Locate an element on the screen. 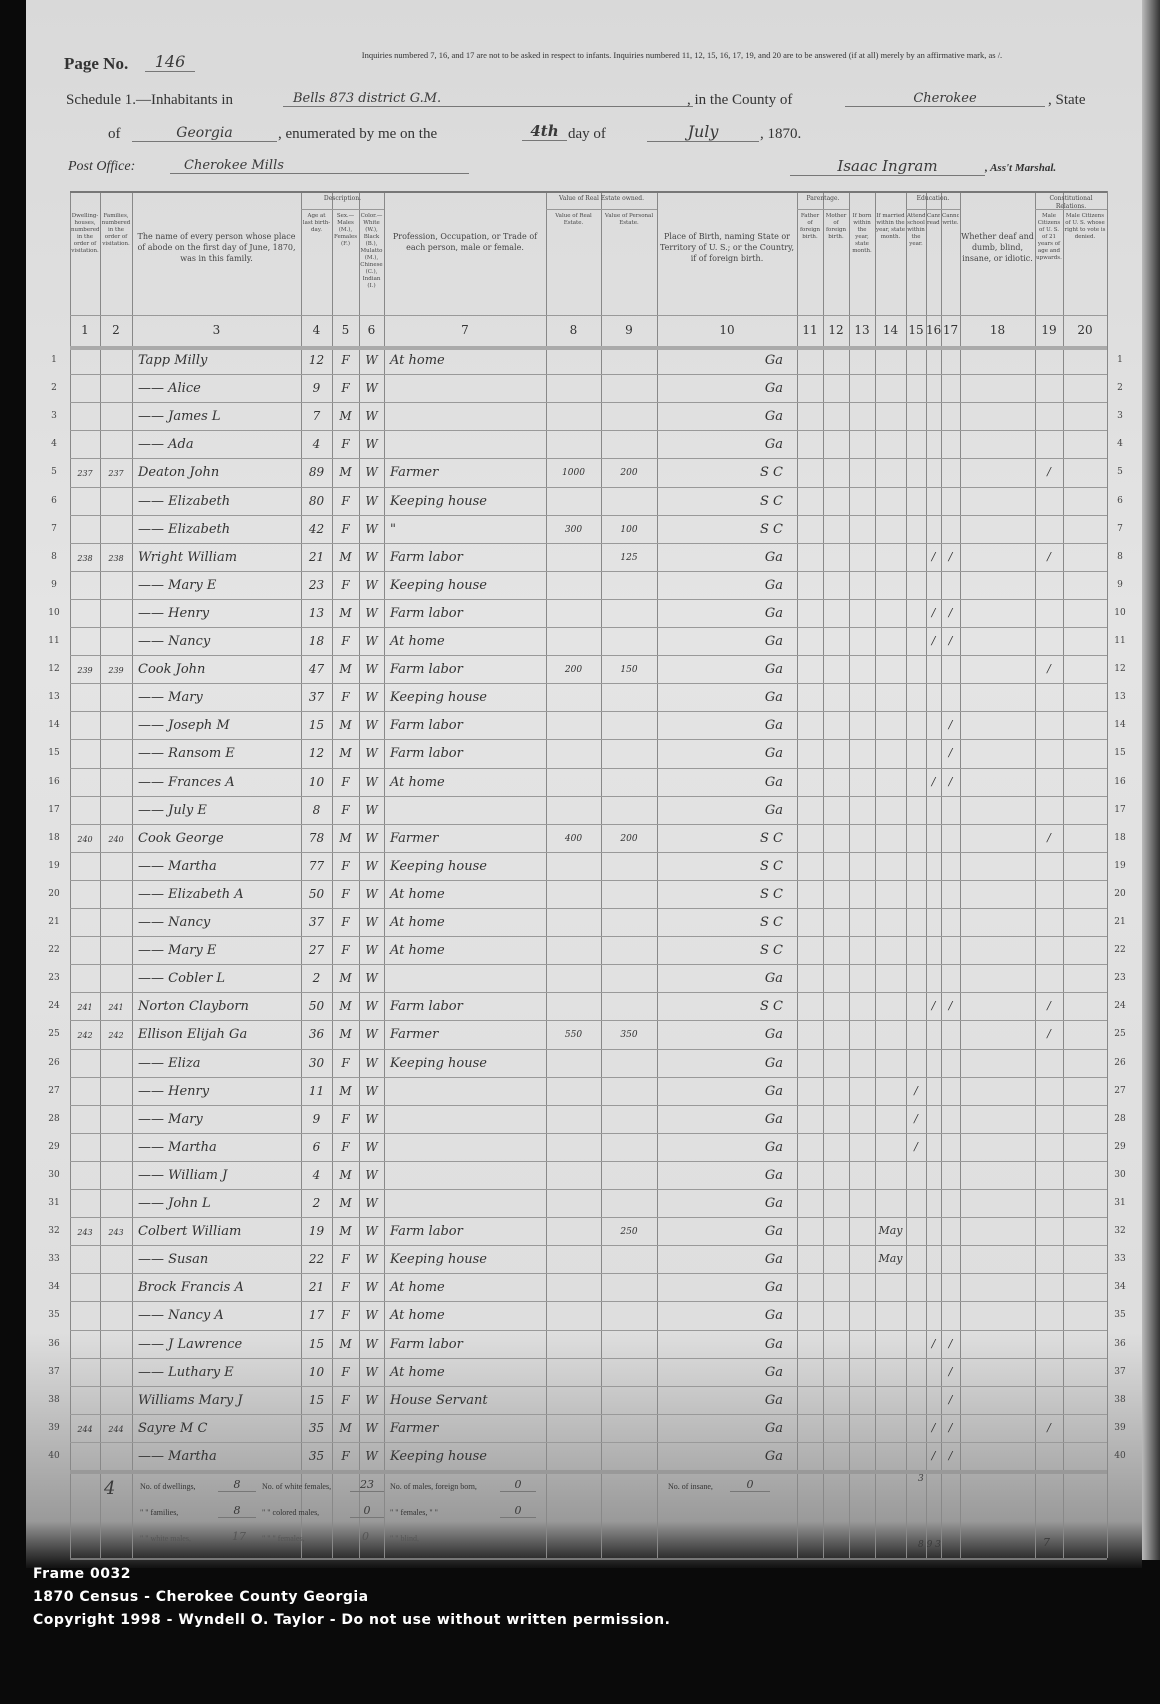  line-number-right: 7 is located at coordinates (1120, 528).